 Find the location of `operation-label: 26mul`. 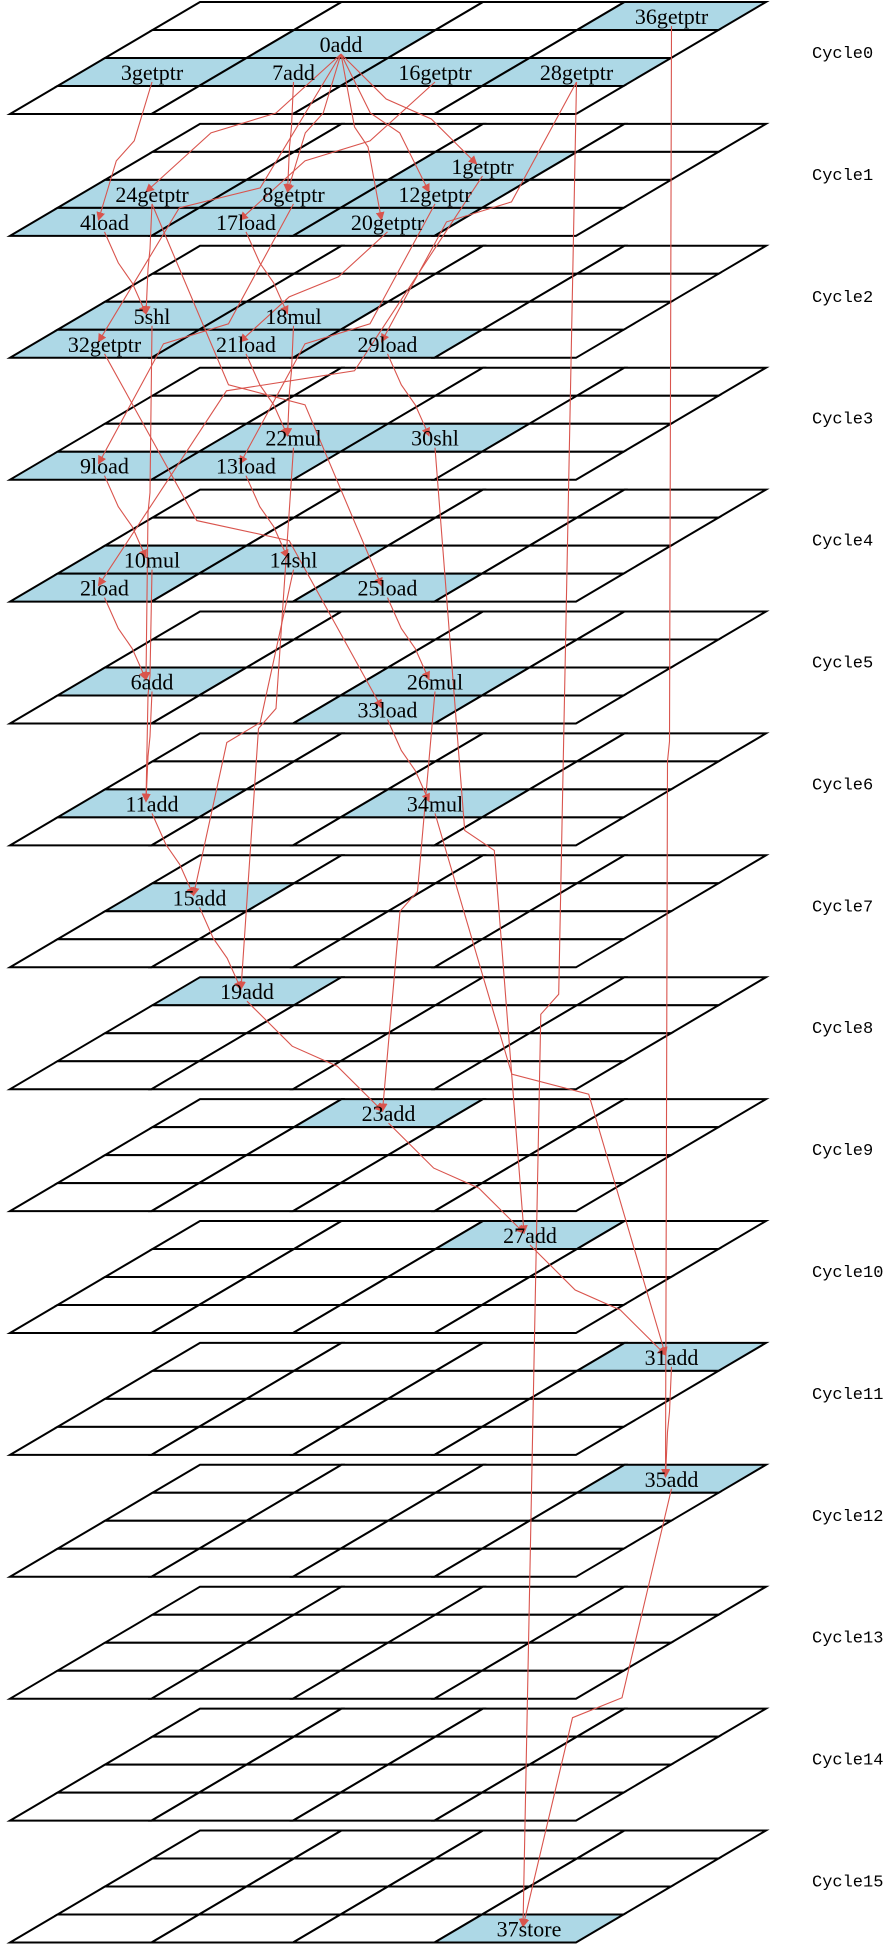

operation-label: 26mul is located at coordinates (435, 682).